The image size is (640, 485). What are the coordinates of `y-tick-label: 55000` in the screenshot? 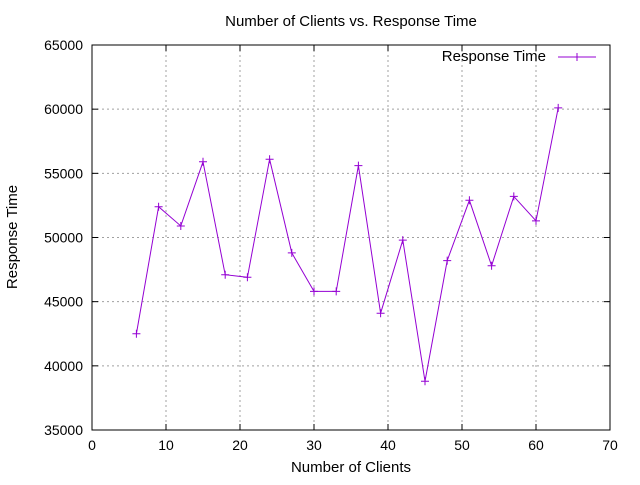 It's located at (63, 173).